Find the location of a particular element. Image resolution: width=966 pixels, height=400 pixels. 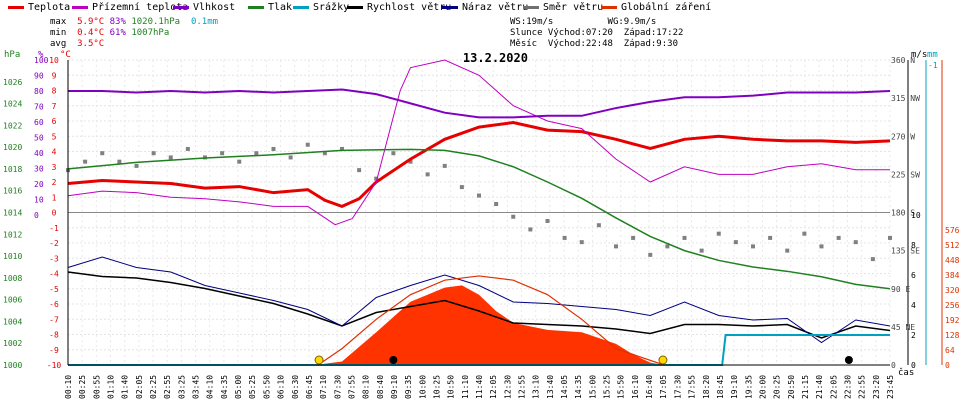

temperature-tick: -8 is located at coordinates (54, 335).